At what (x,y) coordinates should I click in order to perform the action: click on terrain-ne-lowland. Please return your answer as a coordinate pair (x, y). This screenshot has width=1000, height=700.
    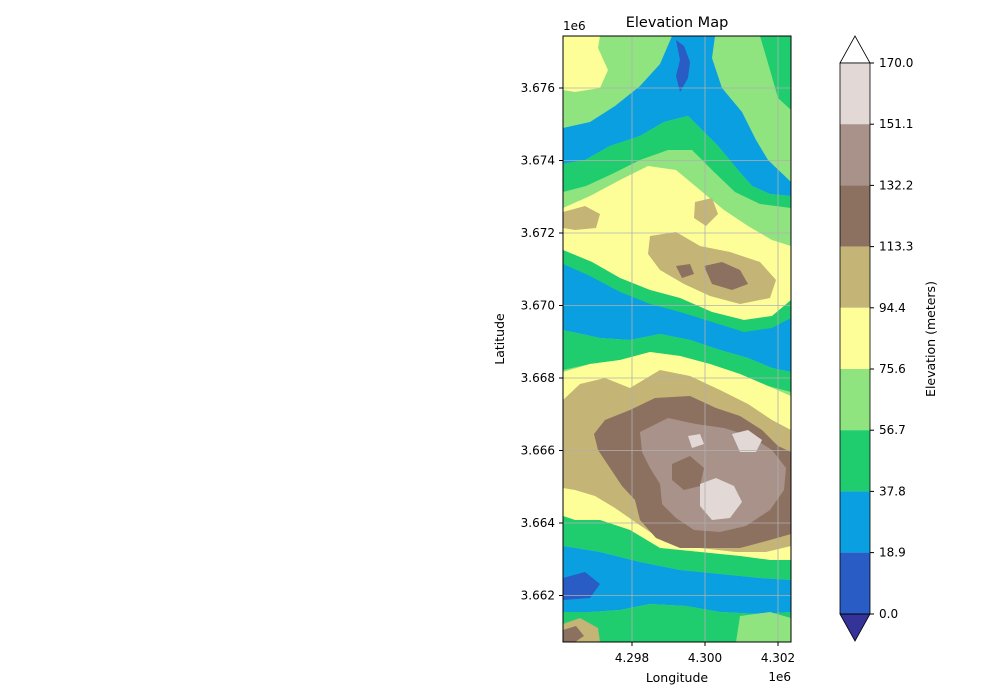
    Looking at the image, I should click on (775, 73).